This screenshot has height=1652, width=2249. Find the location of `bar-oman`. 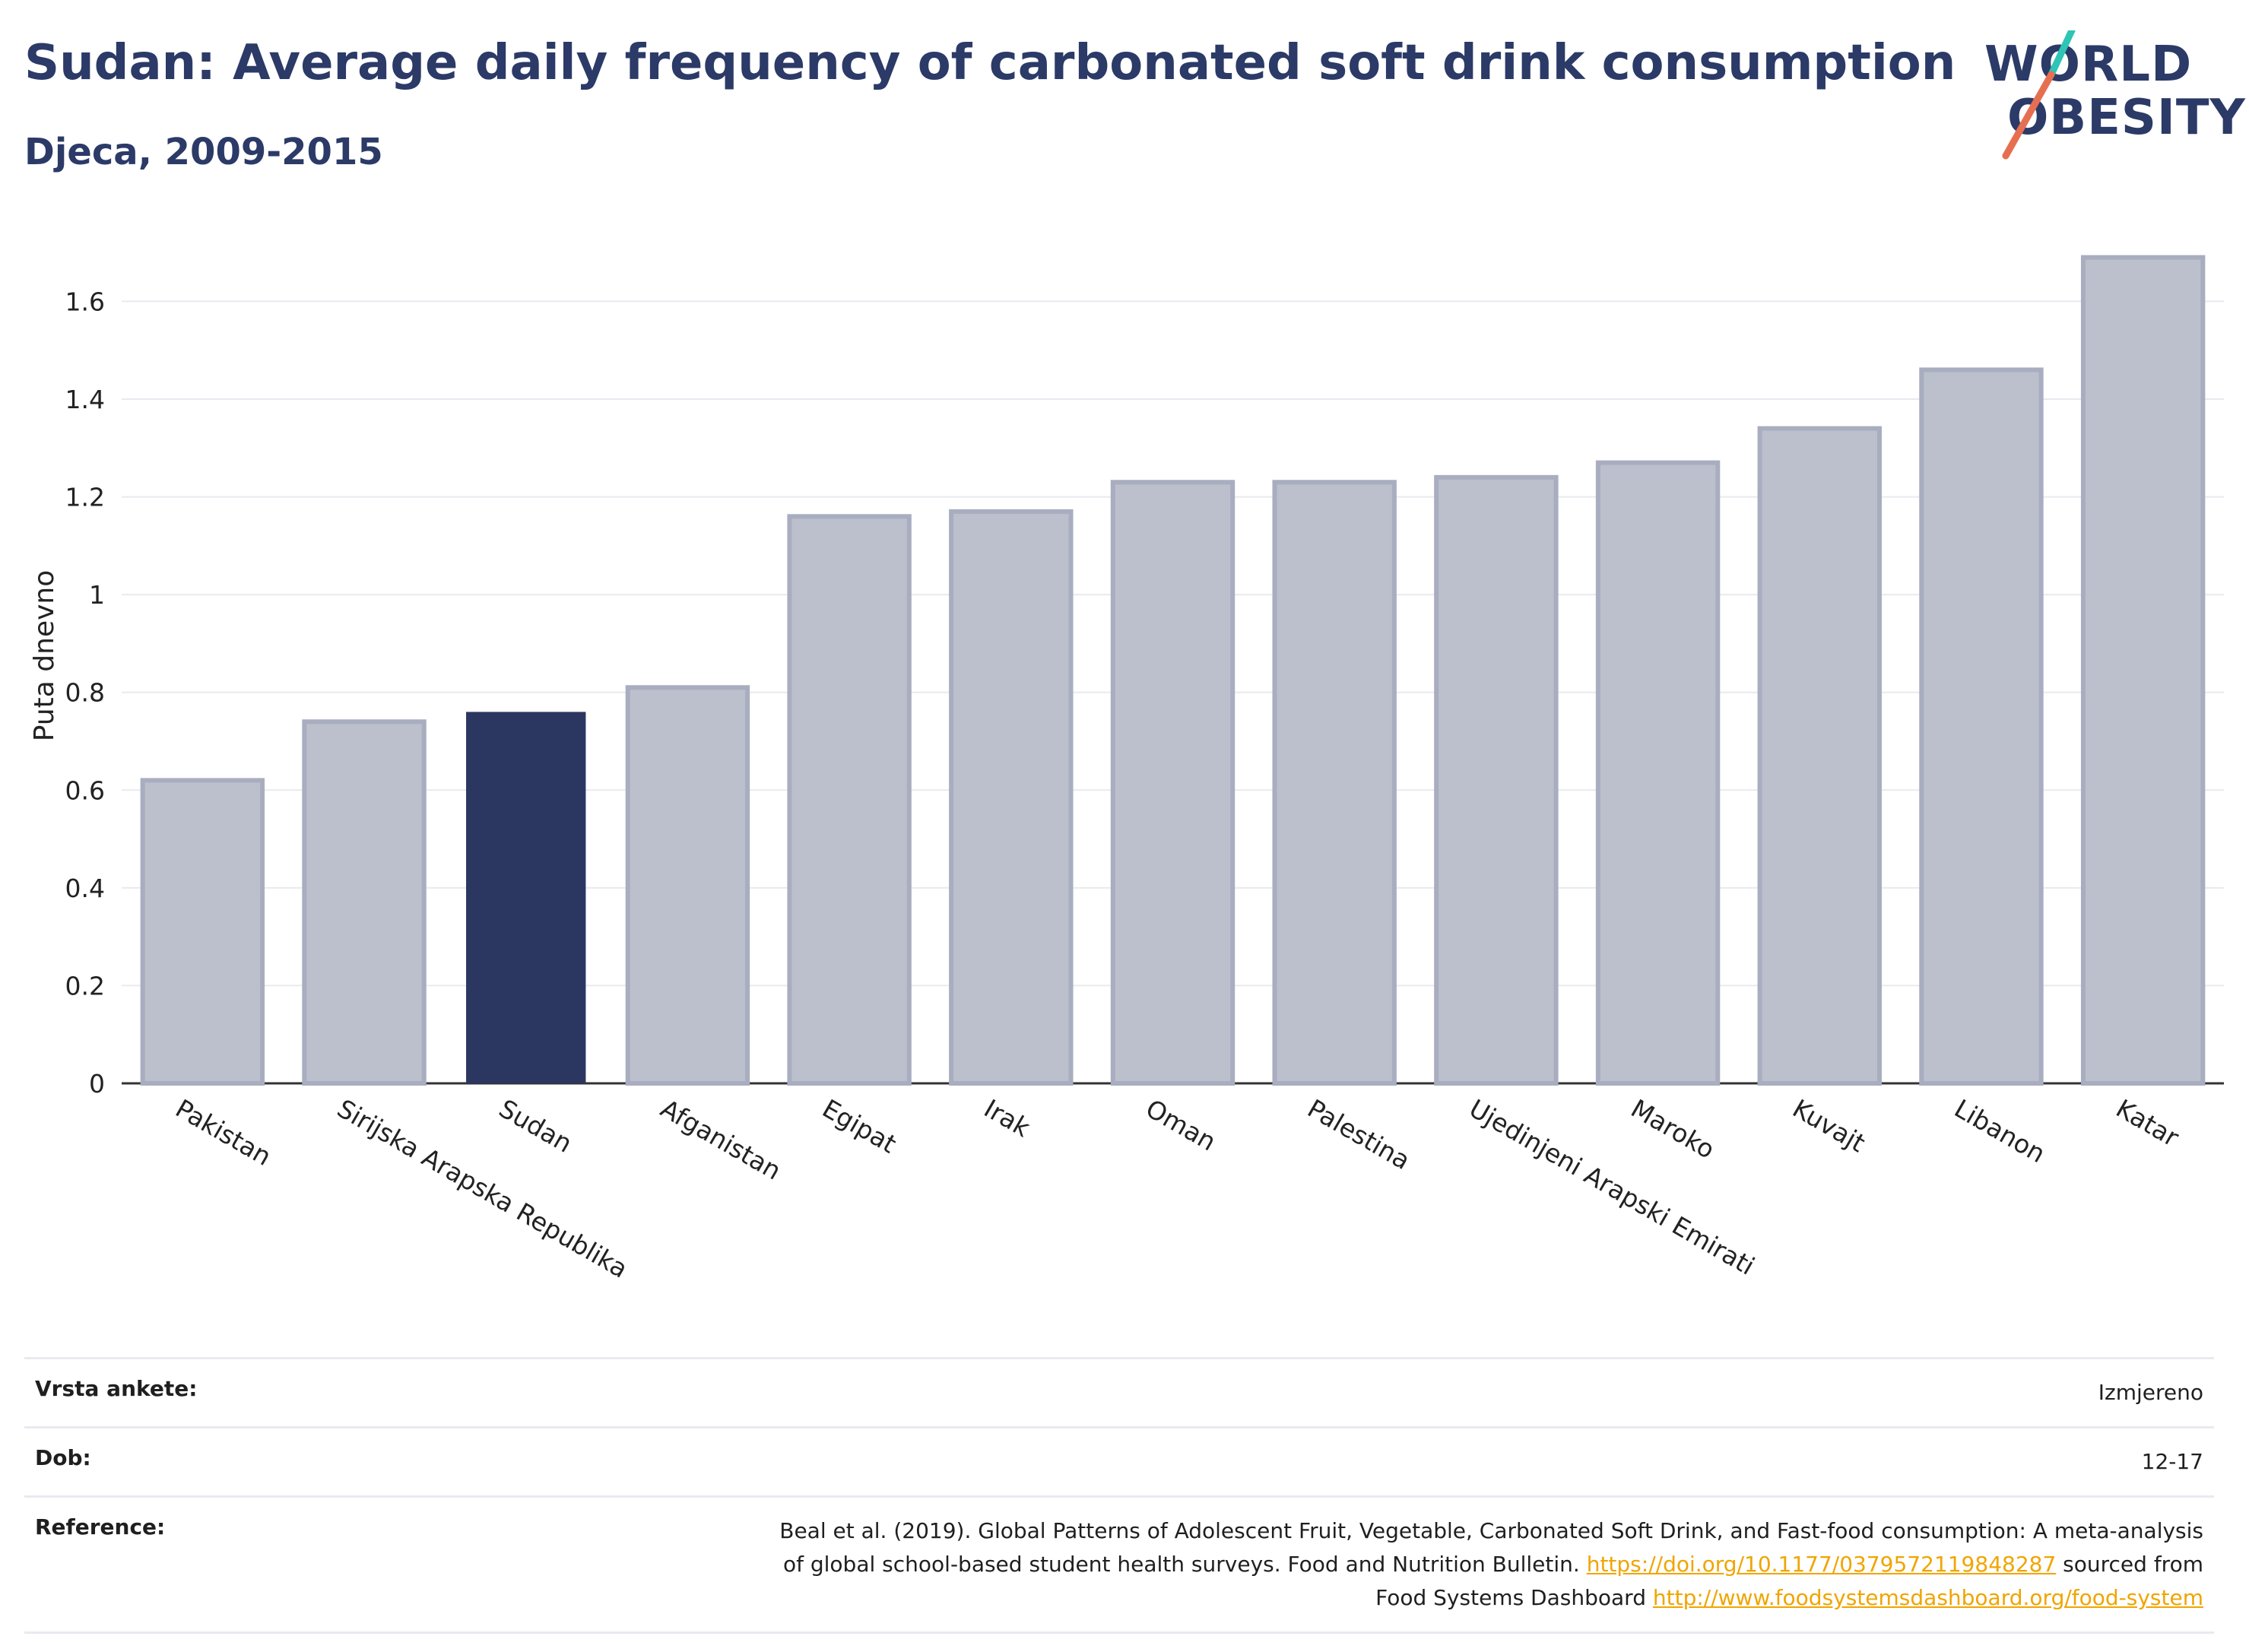

bar-oman is located at coordinates (1173, 783).